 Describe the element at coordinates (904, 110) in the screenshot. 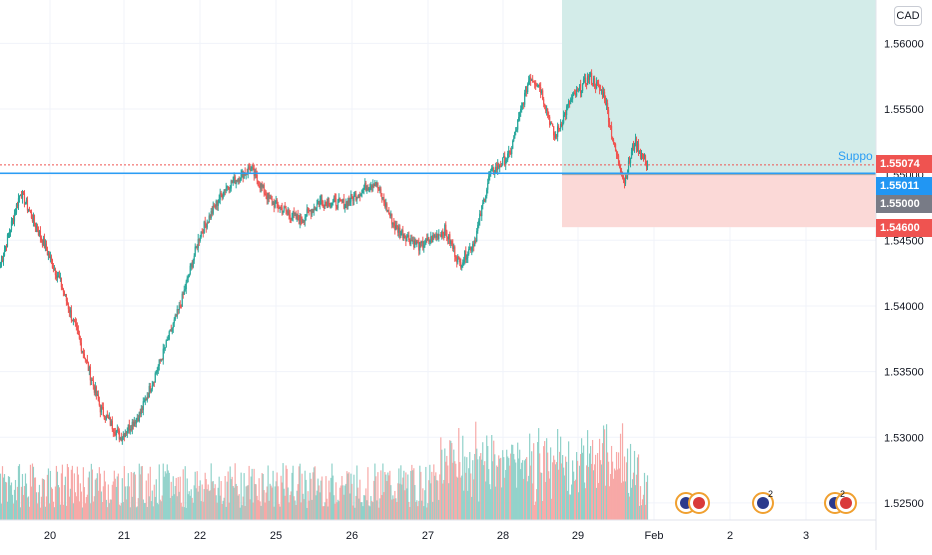

I see `price-tick-label: 1.55500` at that location.